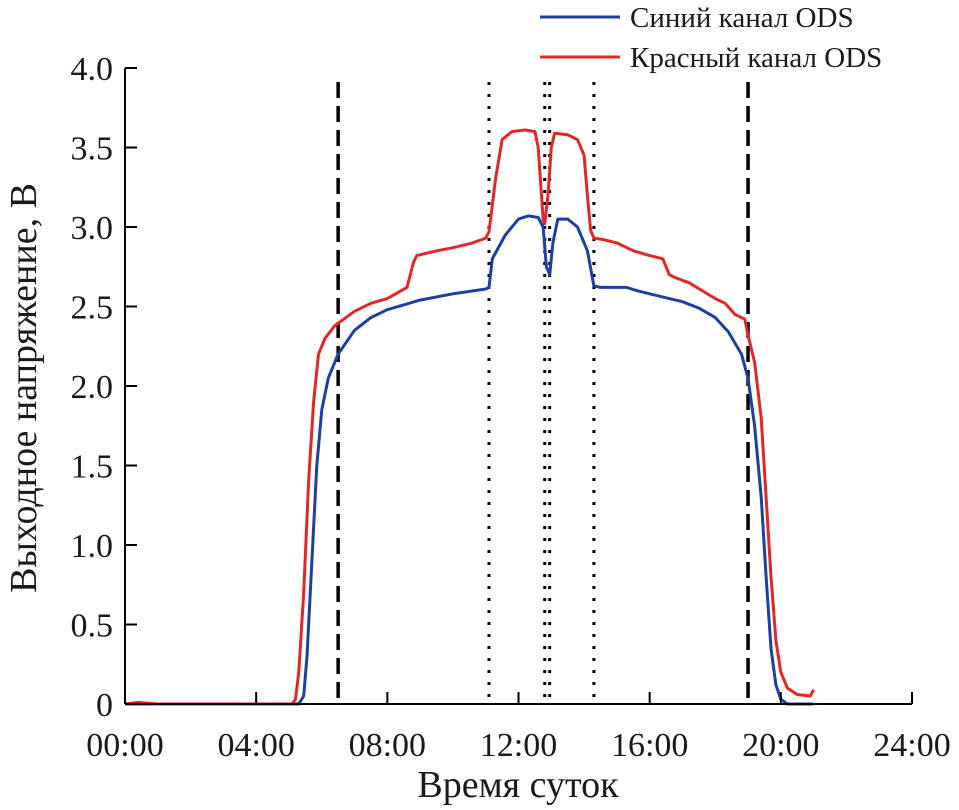 The width and height of the screenshot is (959, 810). Describe the element at coordinates (518, 785) in the screenshot. I see `x-axis-title: Время суток` at that location.